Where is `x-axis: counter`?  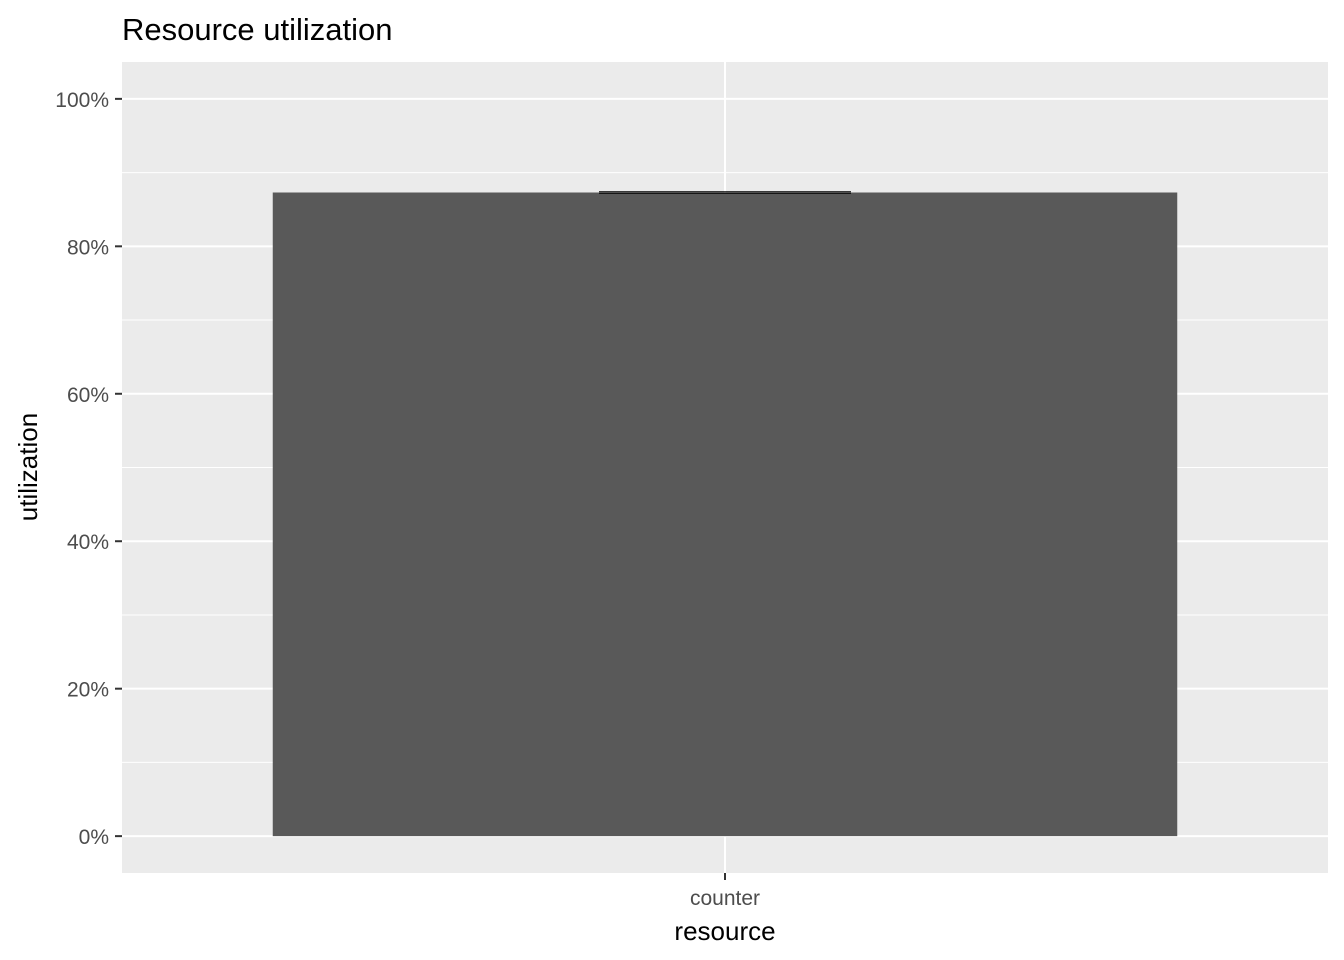
x-axis: counter is located at coordinates (725, 891).